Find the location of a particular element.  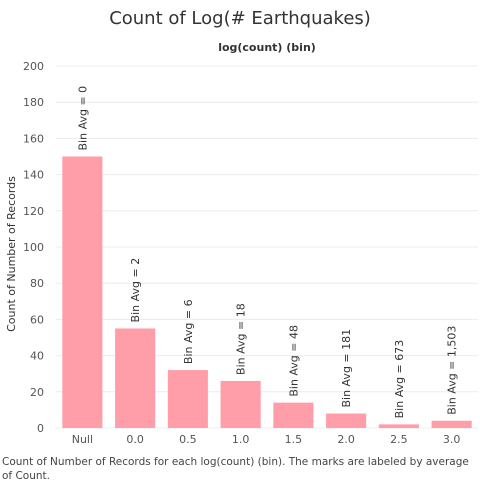

y-tick-label: 60 is located at coordinates (37, 319).